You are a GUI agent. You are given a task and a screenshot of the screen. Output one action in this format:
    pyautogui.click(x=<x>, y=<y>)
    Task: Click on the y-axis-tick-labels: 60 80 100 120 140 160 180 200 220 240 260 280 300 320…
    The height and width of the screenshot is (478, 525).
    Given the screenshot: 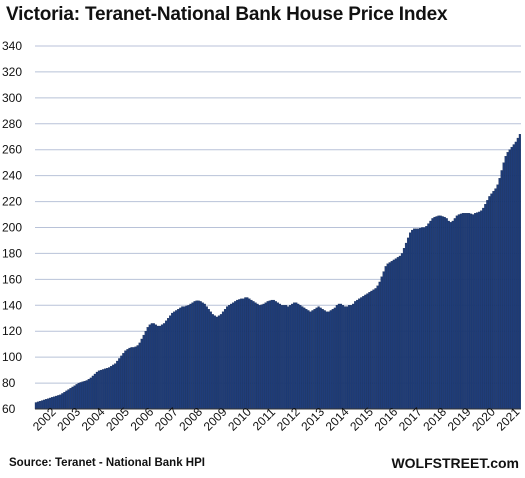 What is the action you would take?
    pyautogui.click(x=12, y=227)
    